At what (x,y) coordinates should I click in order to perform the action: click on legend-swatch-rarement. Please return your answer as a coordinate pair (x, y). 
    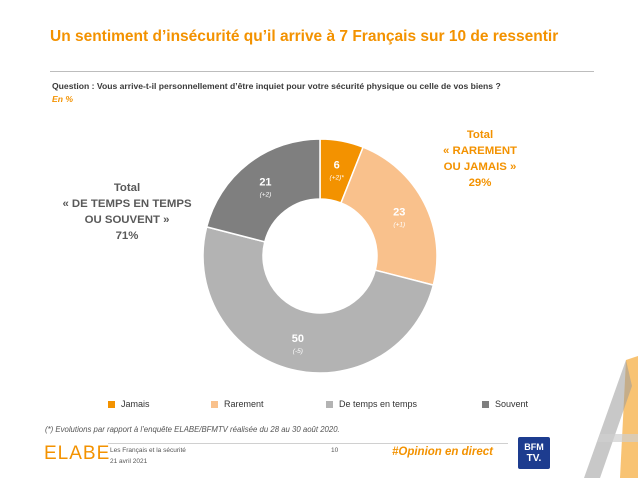
    Looking at the image, I should click on (214, 404).